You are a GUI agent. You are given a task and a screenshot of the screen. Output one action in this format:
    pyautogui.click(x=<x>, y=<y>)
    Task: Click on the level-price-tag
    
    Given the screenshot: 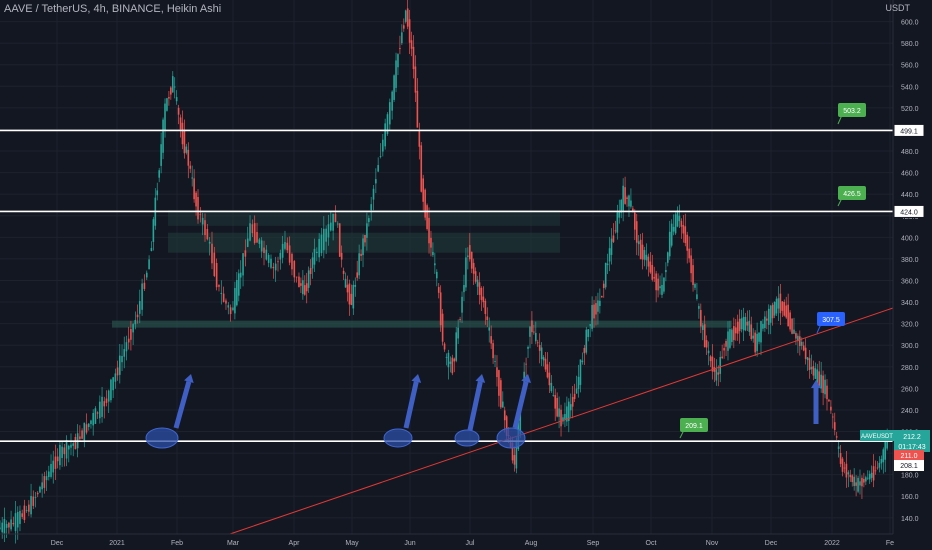 What is the action you would take?
    pyautogui.click(x=909, y=211)
    